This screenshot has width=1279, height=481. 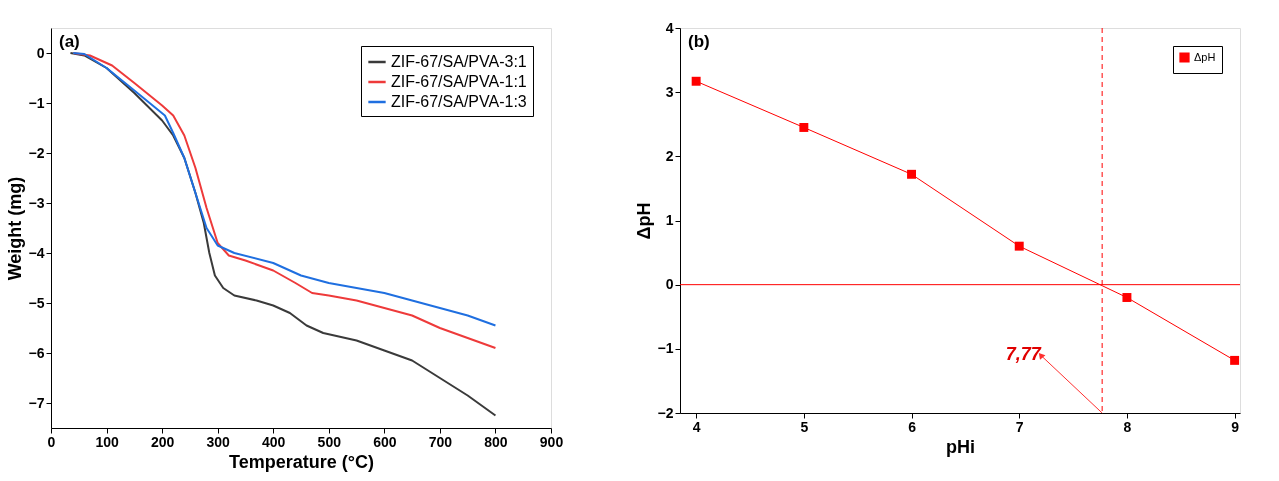 What do you see at coordinates (107, 441) in the screenshot?
I see `x-tick-label: 100` at bounding box center [107, 441].